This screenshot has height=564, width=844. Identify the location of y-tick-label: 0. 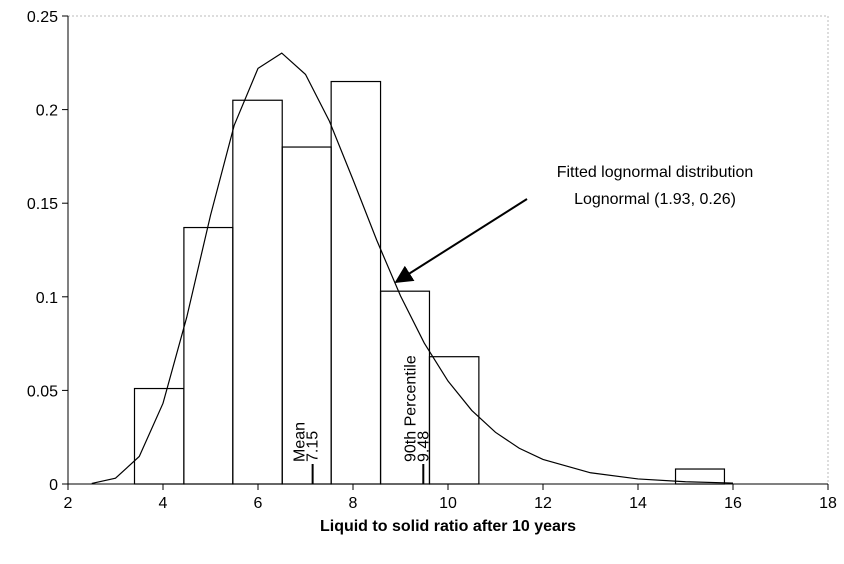
(53, 485).